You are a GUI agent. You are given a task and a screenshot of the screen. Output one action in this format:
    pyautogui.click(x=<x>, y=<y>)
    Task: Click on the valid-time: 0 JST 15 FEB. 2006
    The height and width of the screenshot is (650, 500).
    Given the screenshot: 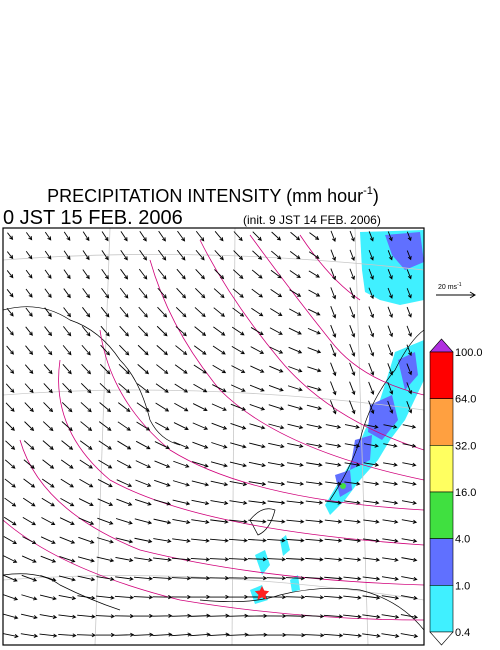 What is the action you would take?
    pyautogui.click(x=93, y=218)
    